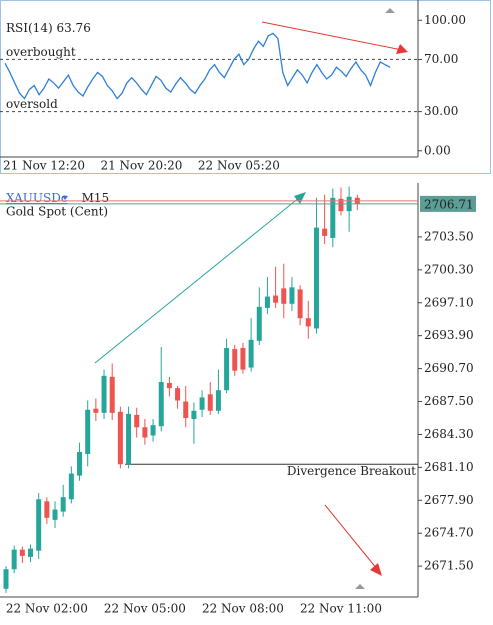  I want to click on y-tick-label: 2690.70, so click(449, 368).